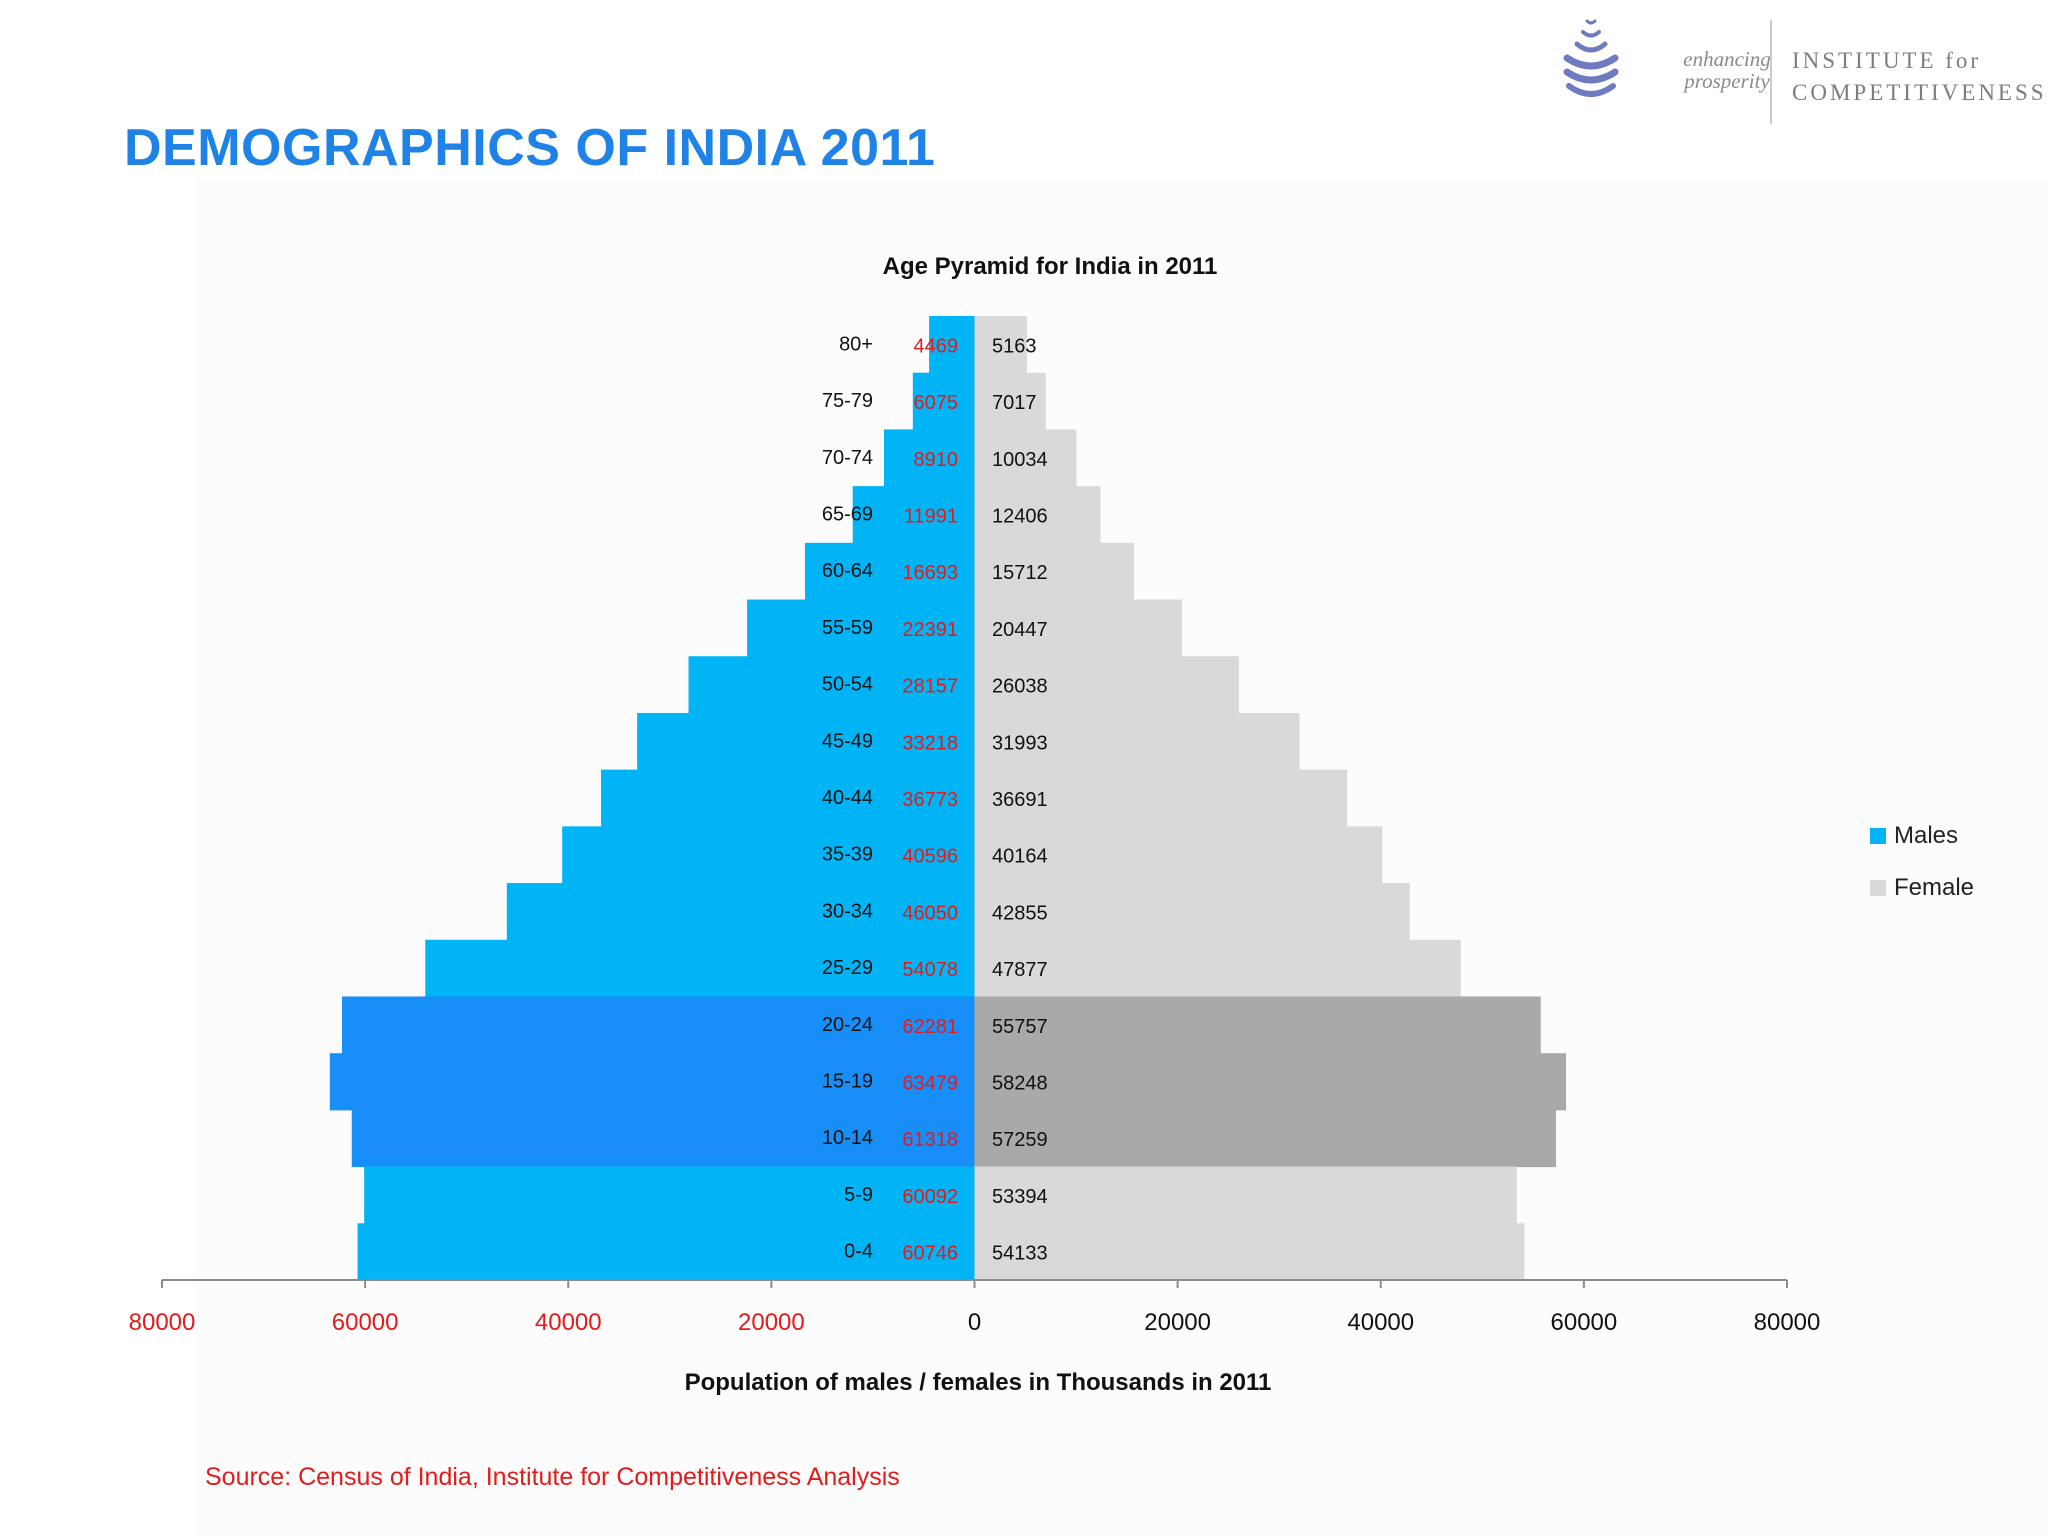 This screenshot has height=1536, width=2048. Describe the element at coordinates (1014, 346) in the screenshot. I see `data-label-female: 5163` at that location.